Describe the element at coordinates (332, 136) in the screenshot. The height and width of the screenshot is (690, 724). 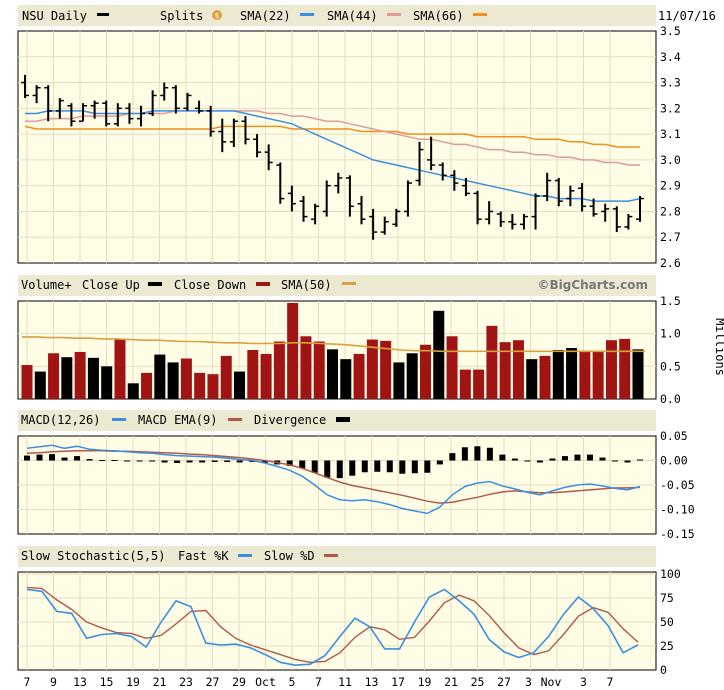
I see `sma66-line` at that location.